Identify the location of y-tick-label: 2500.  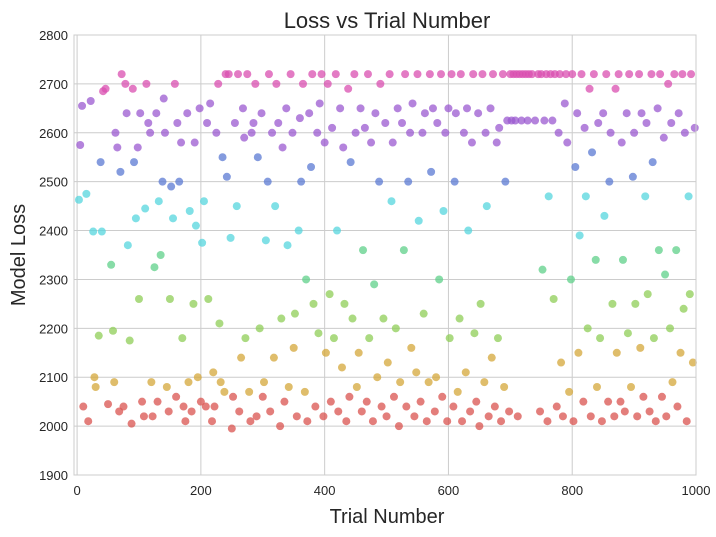
(53, 182).